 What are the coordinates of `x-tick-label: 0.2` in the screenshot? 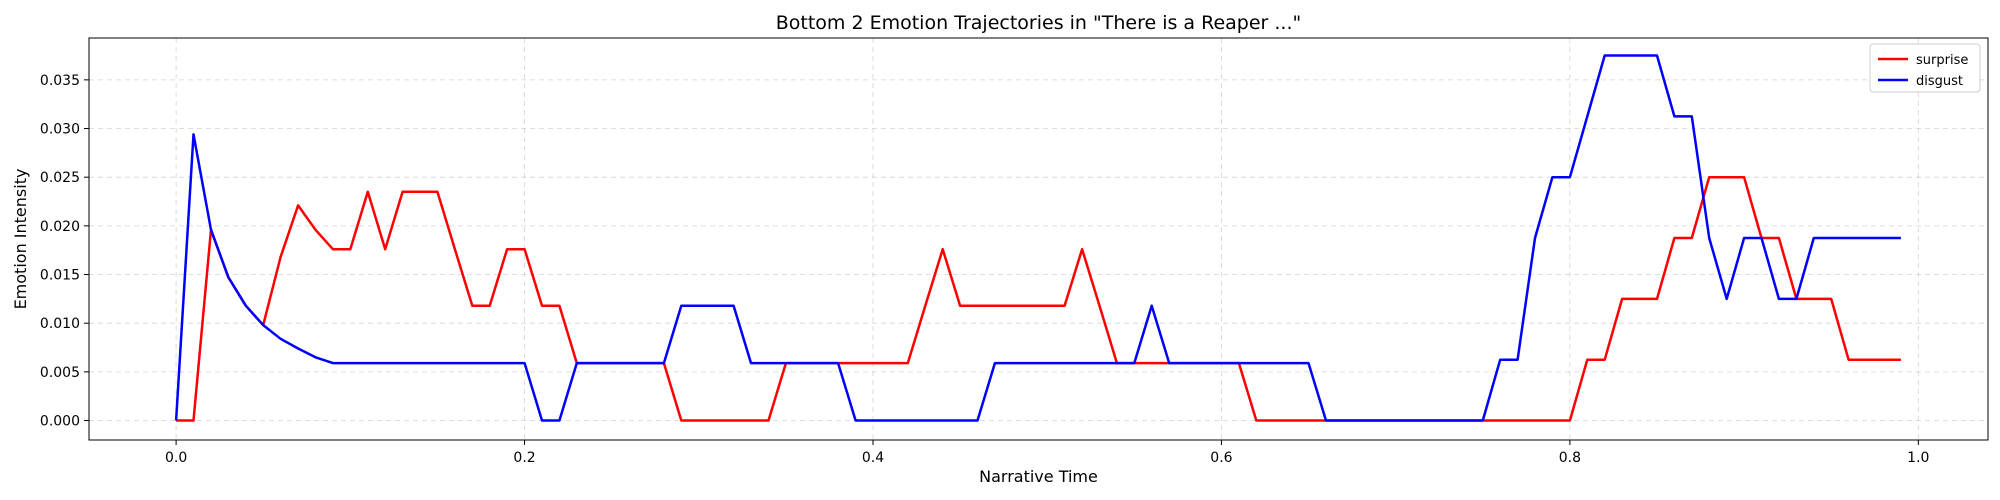 It's located at (524, 458).